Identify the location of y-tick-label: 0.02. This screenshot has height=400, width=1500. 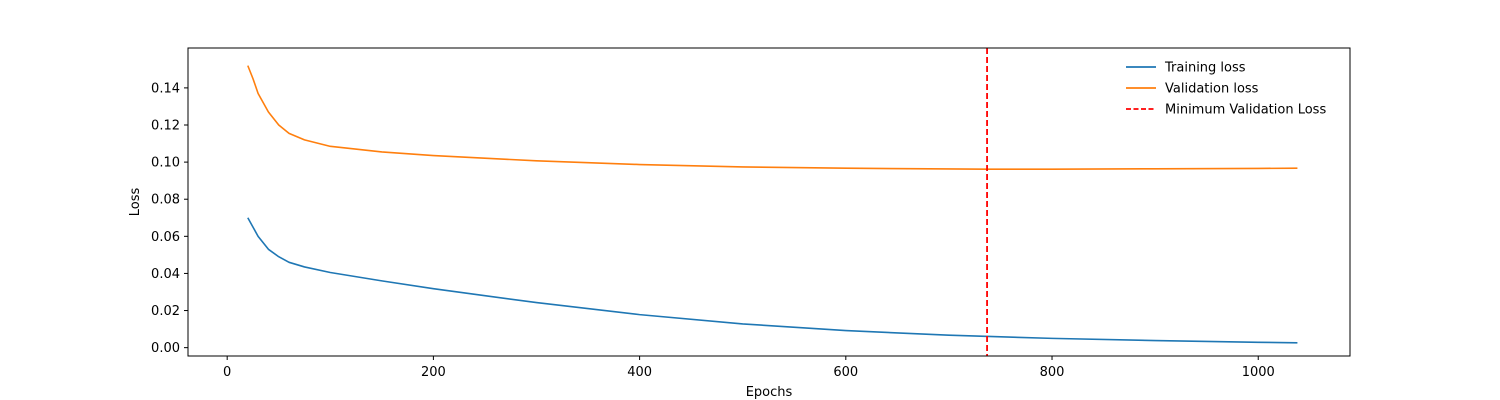
(165, 311).